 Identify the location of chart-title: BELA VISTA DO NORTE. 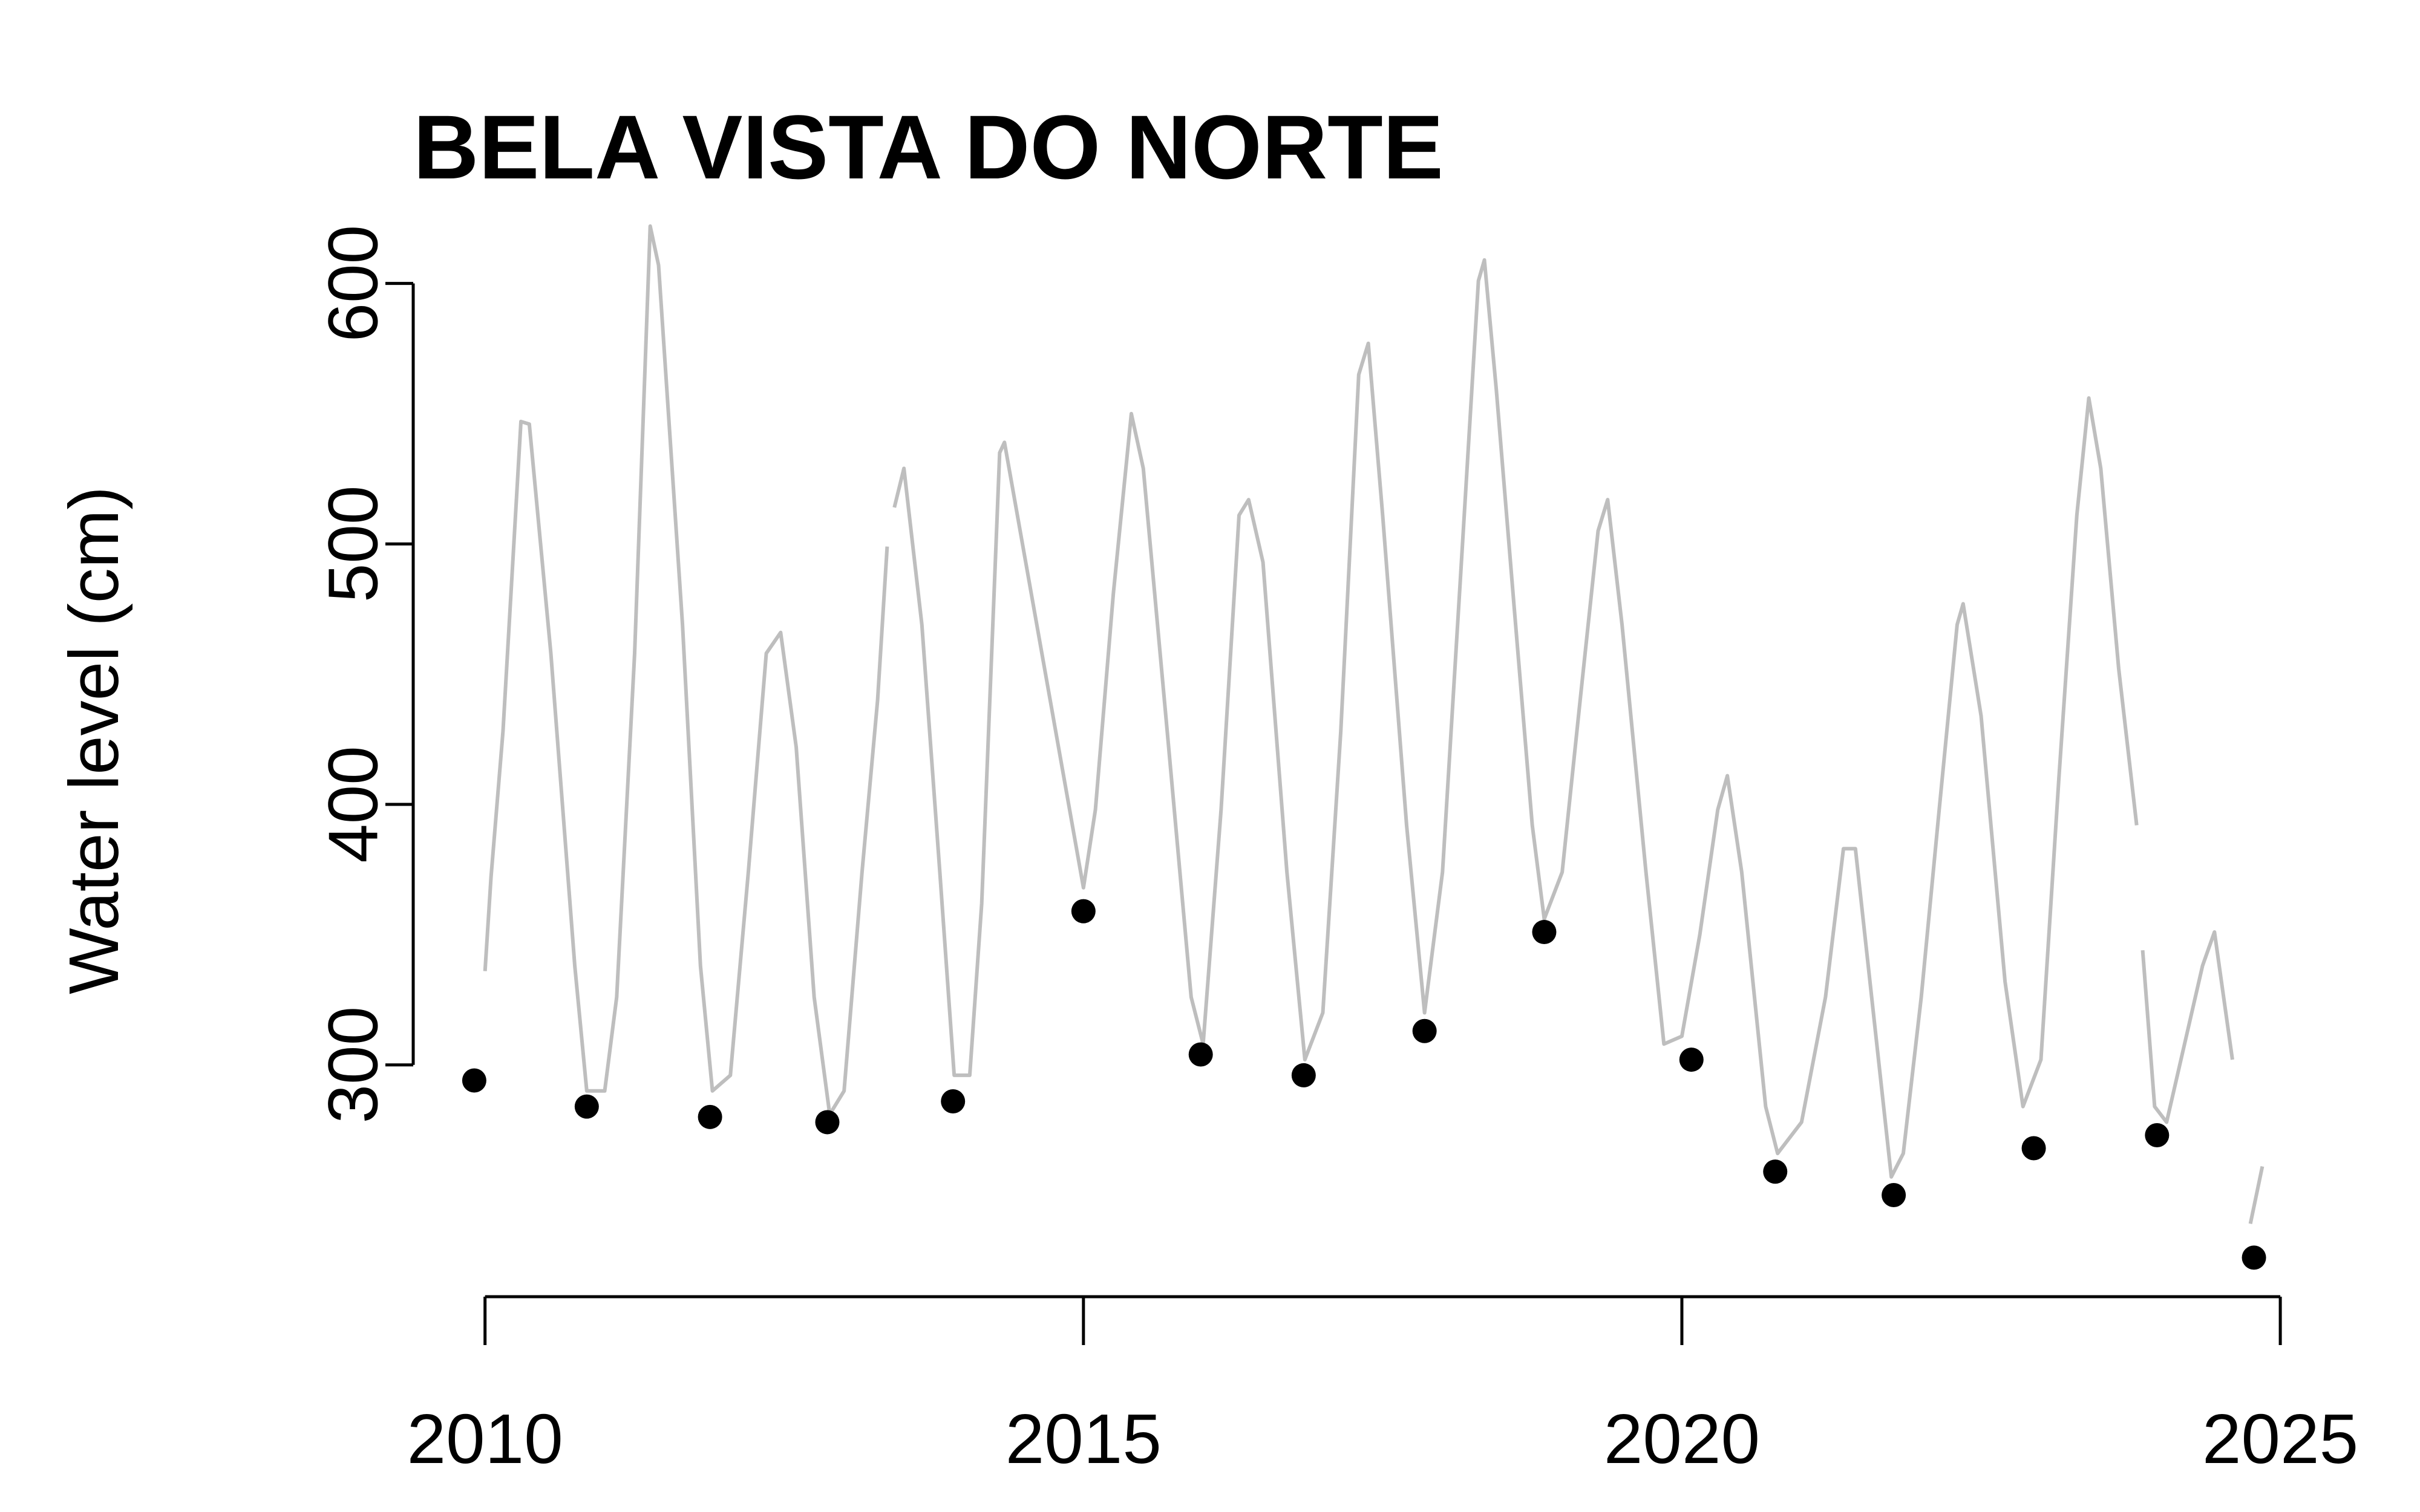
(928, 147).